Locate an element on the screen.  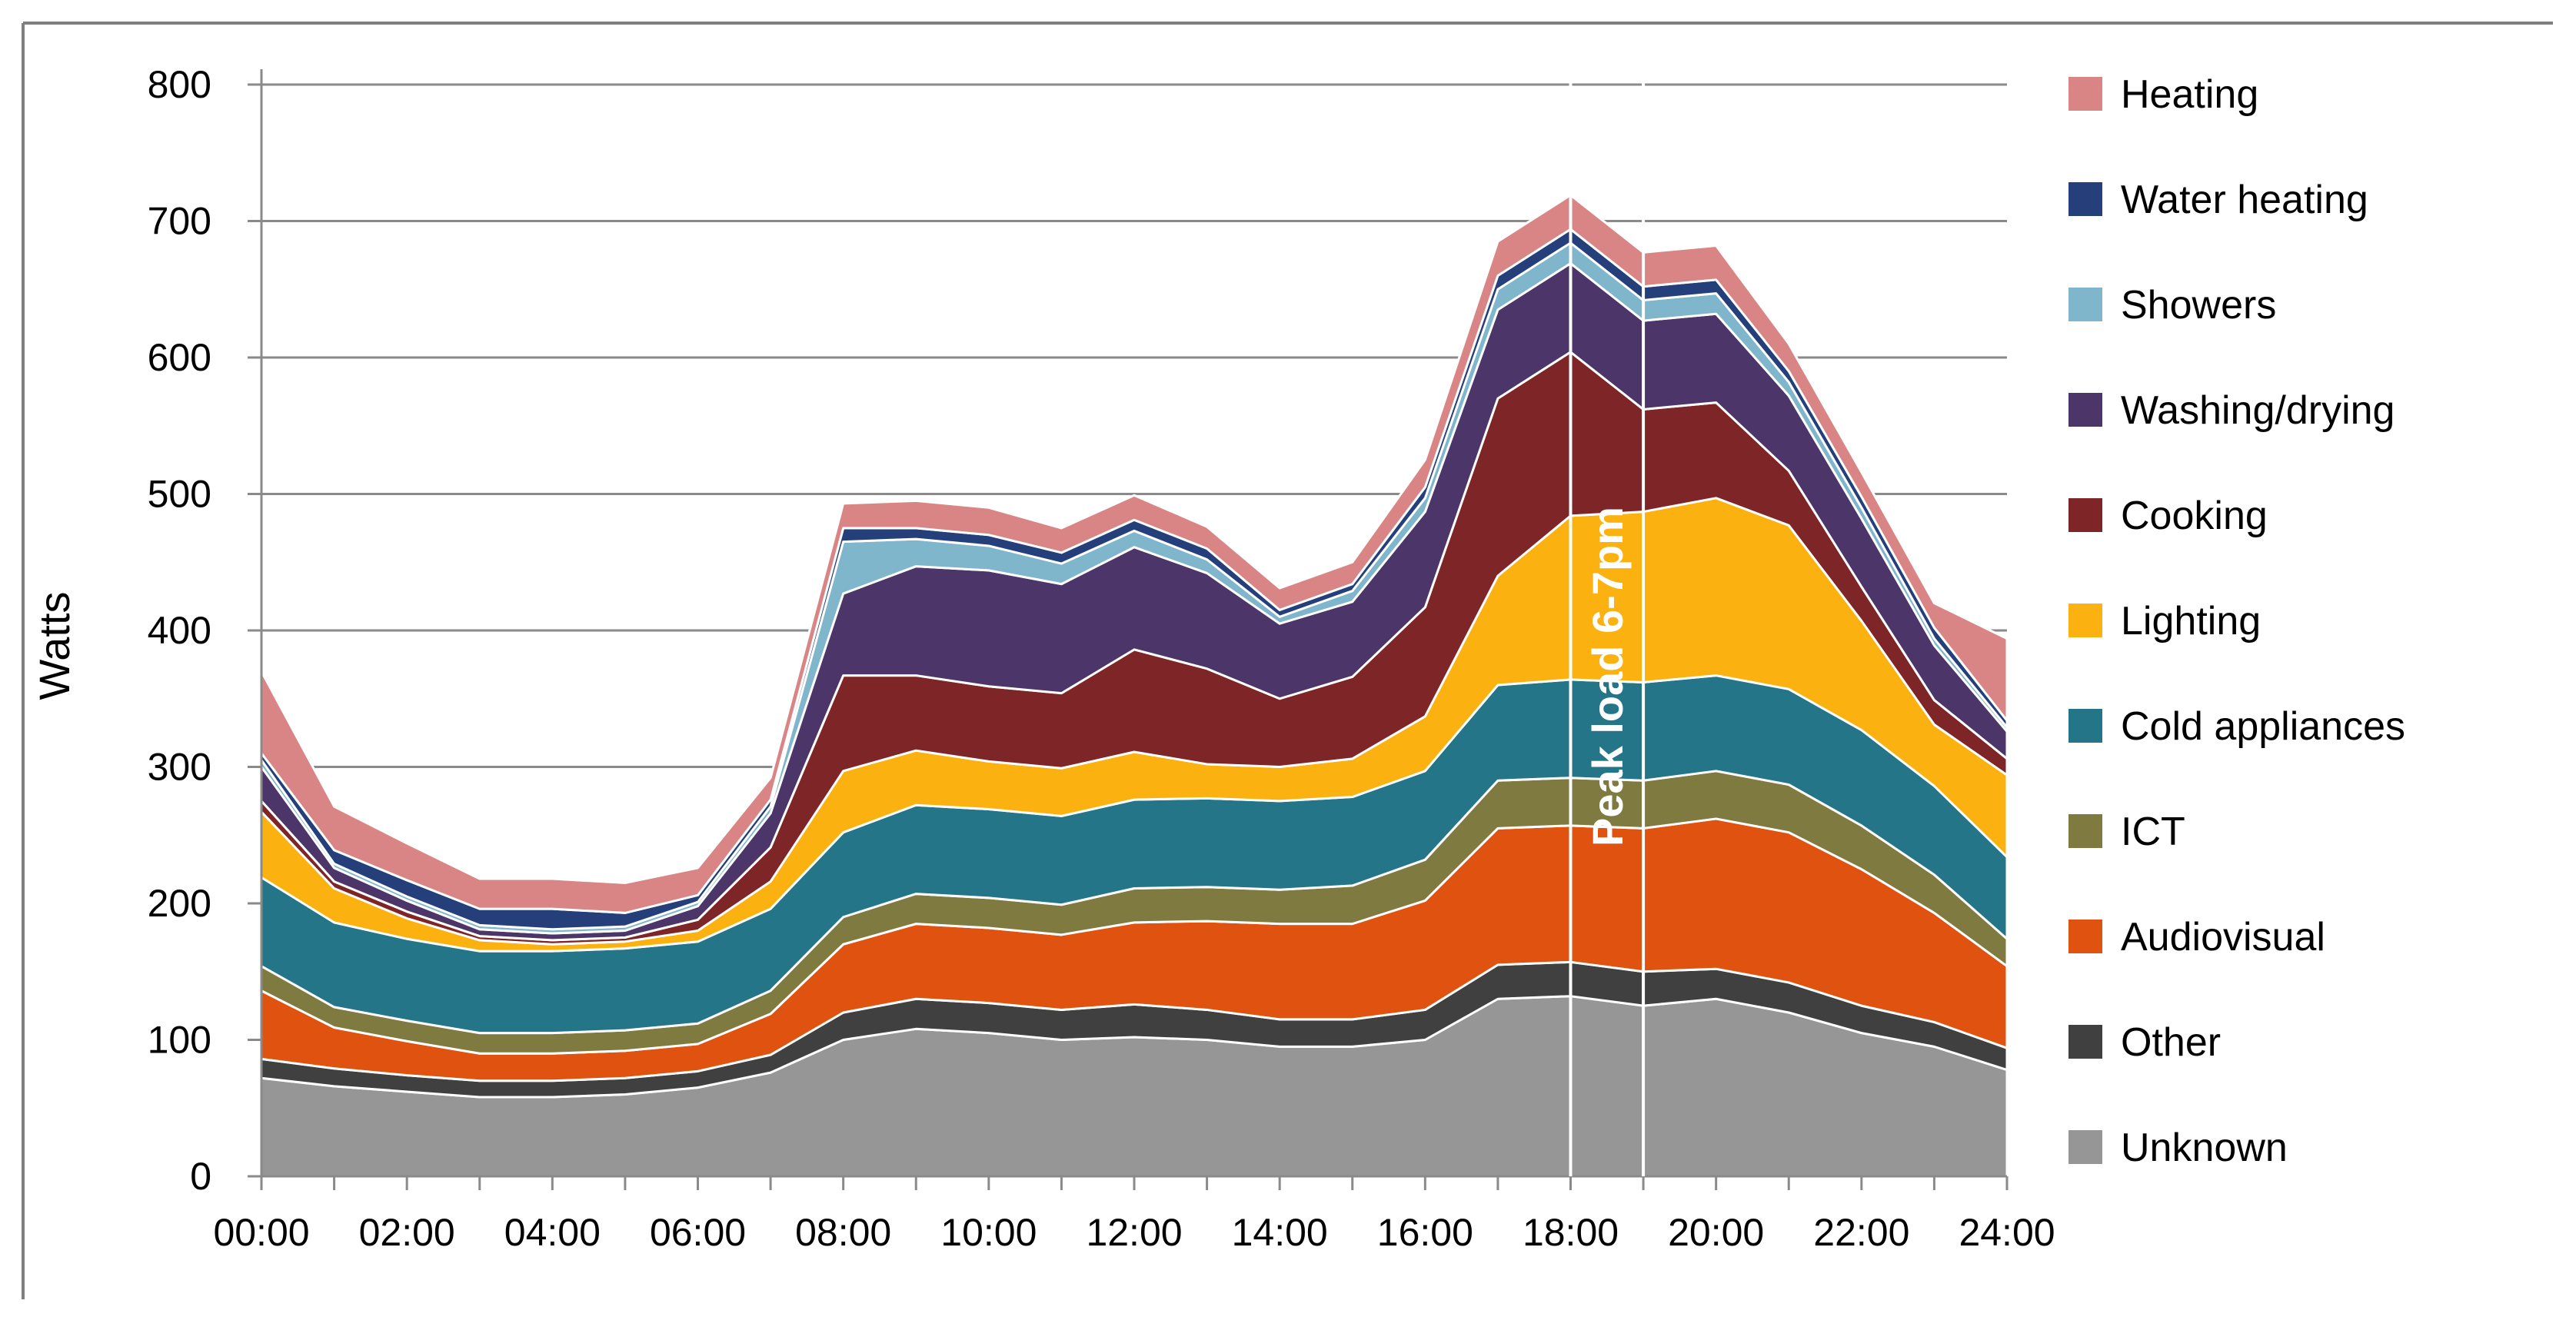
legend-label-ict: ICT is located at coordinates (2153, 832).